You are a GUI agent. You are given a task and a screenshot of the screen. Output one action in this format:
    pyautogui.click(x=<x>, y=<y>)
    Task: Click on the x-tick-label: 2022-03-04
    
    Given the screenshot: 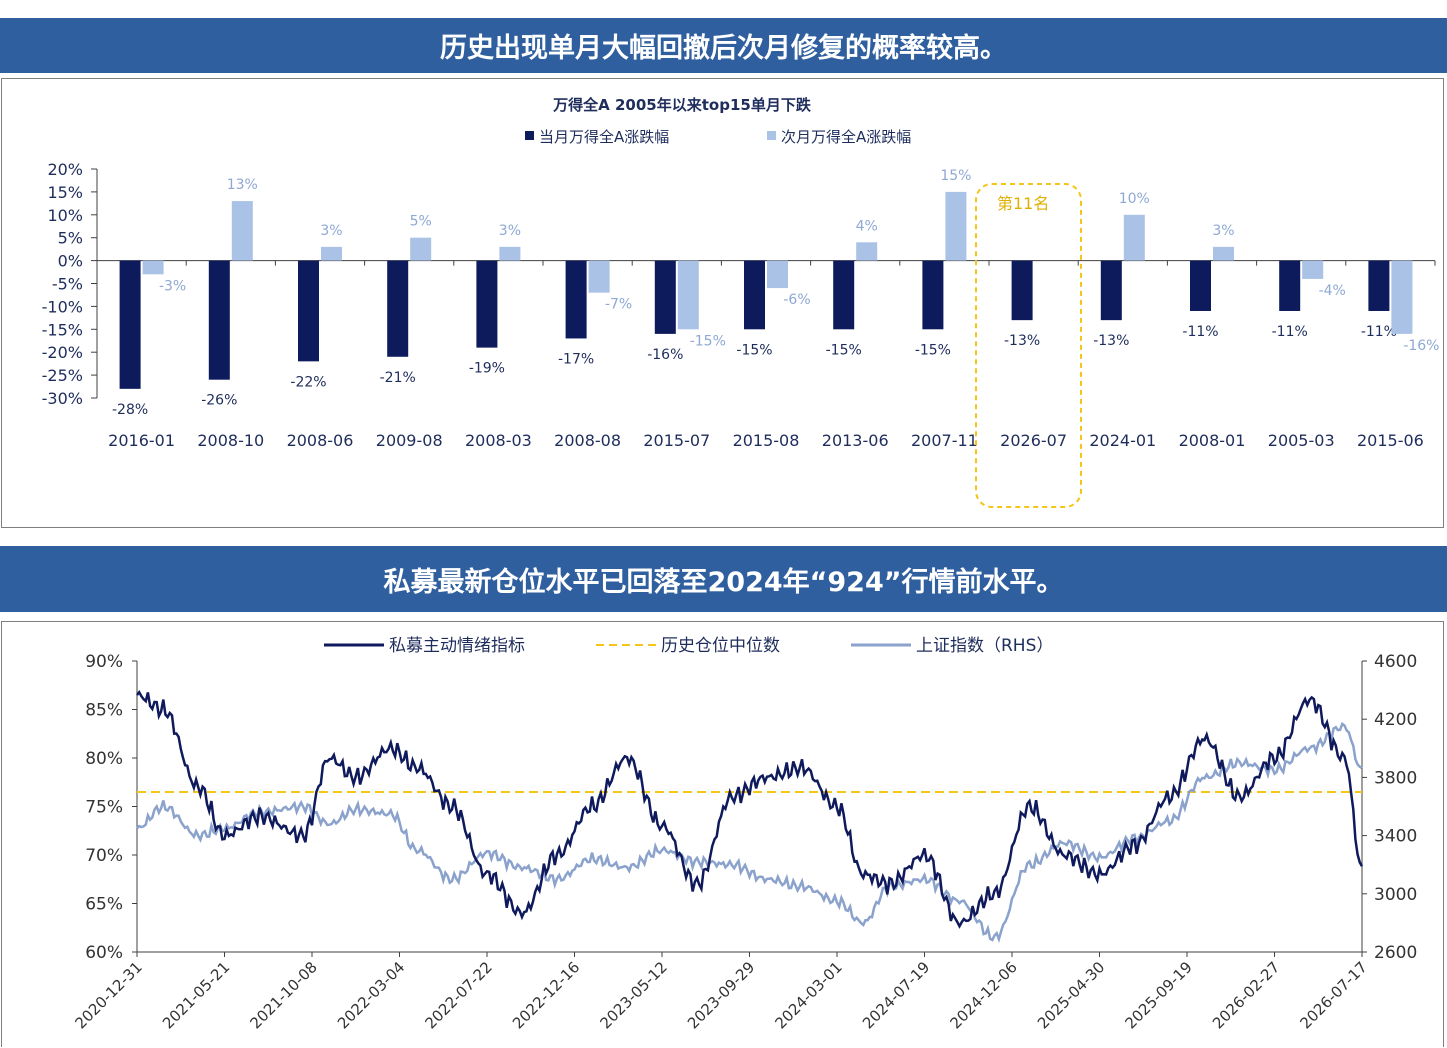 What is the action you would take?
    pyautogui.click(x=371, y=995)
    